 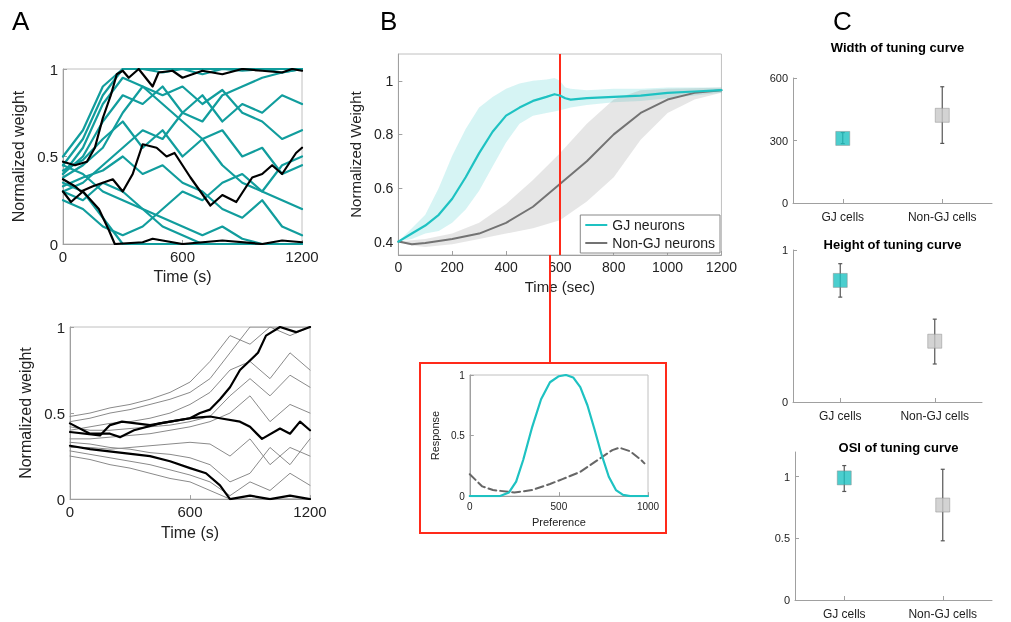 What do you see at coordinates (648, 225) in the screenshot?
I see `legend-label: GJ neurons` at bounding box center [648, 225].